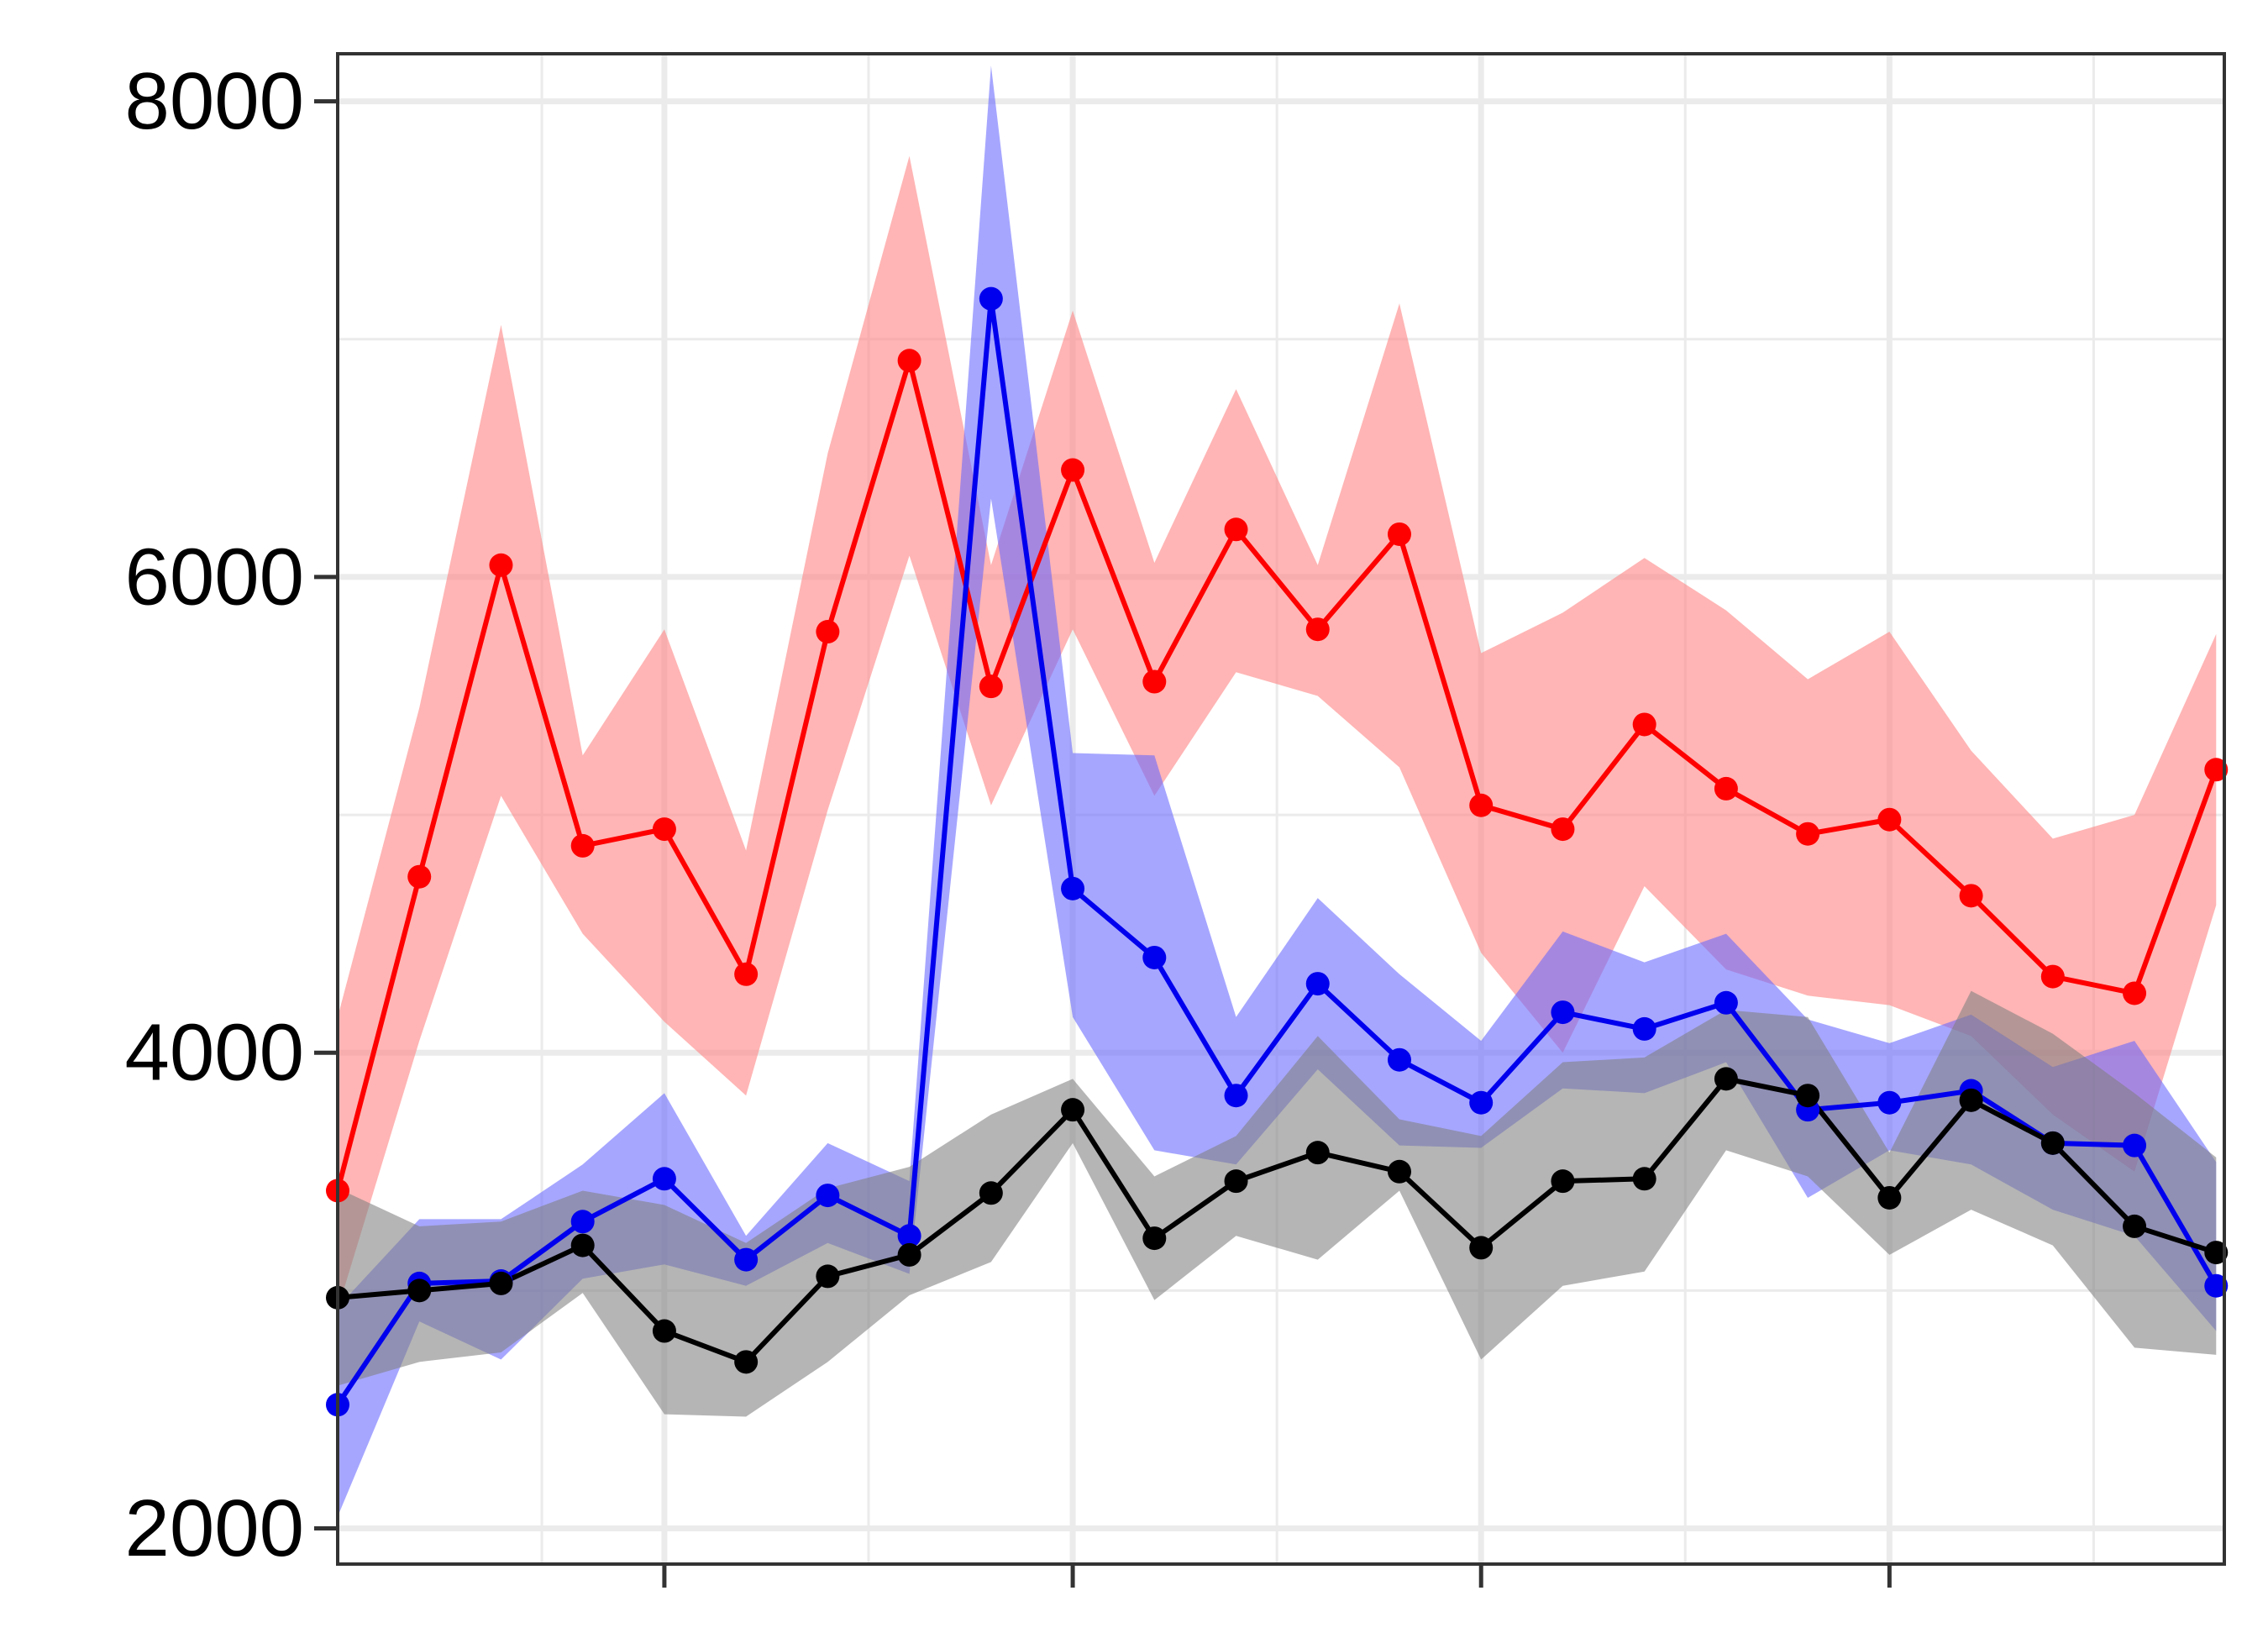 The height and width of the screenshot is (1638, 2268). Describe the element at coordinates (214, 101) in the screenshot. I see `y-tick-label: 8000` at that location.